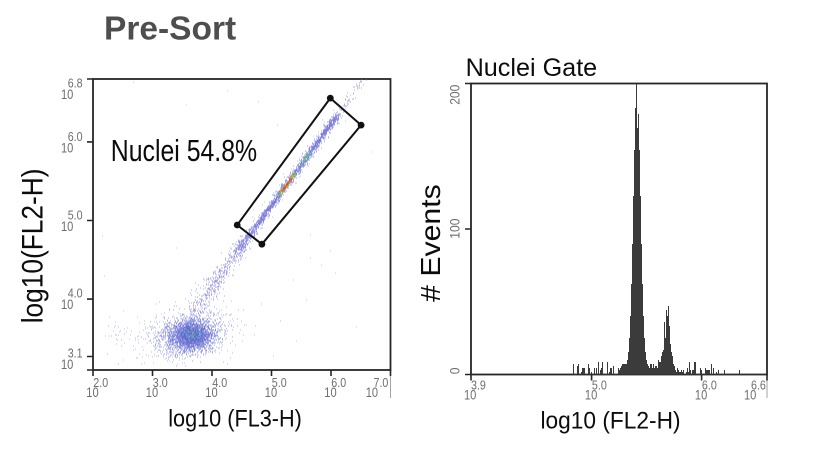 The width and height of the screenshot is (830, 469). What do you see at coordinates (32, 246) in the screenshot?
I see `svg-text: log10(FL2-H)` at bounding box center [32, 246].